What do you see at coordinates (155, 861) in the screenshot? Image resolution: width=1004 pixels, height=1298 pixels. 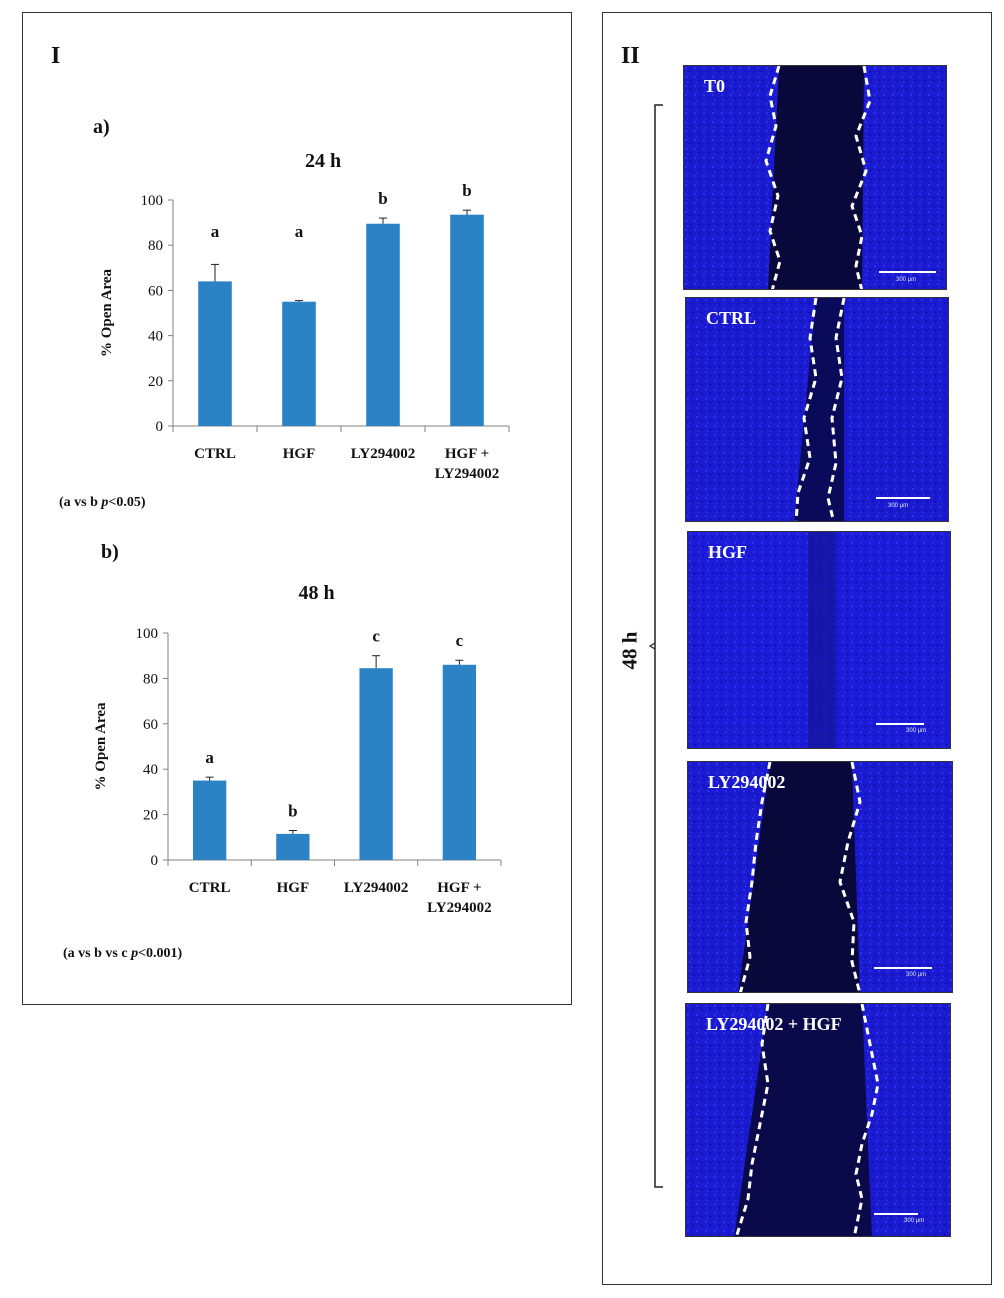 I see `chart-48h-ytick-label: 0` at bounding box center [155, 861].